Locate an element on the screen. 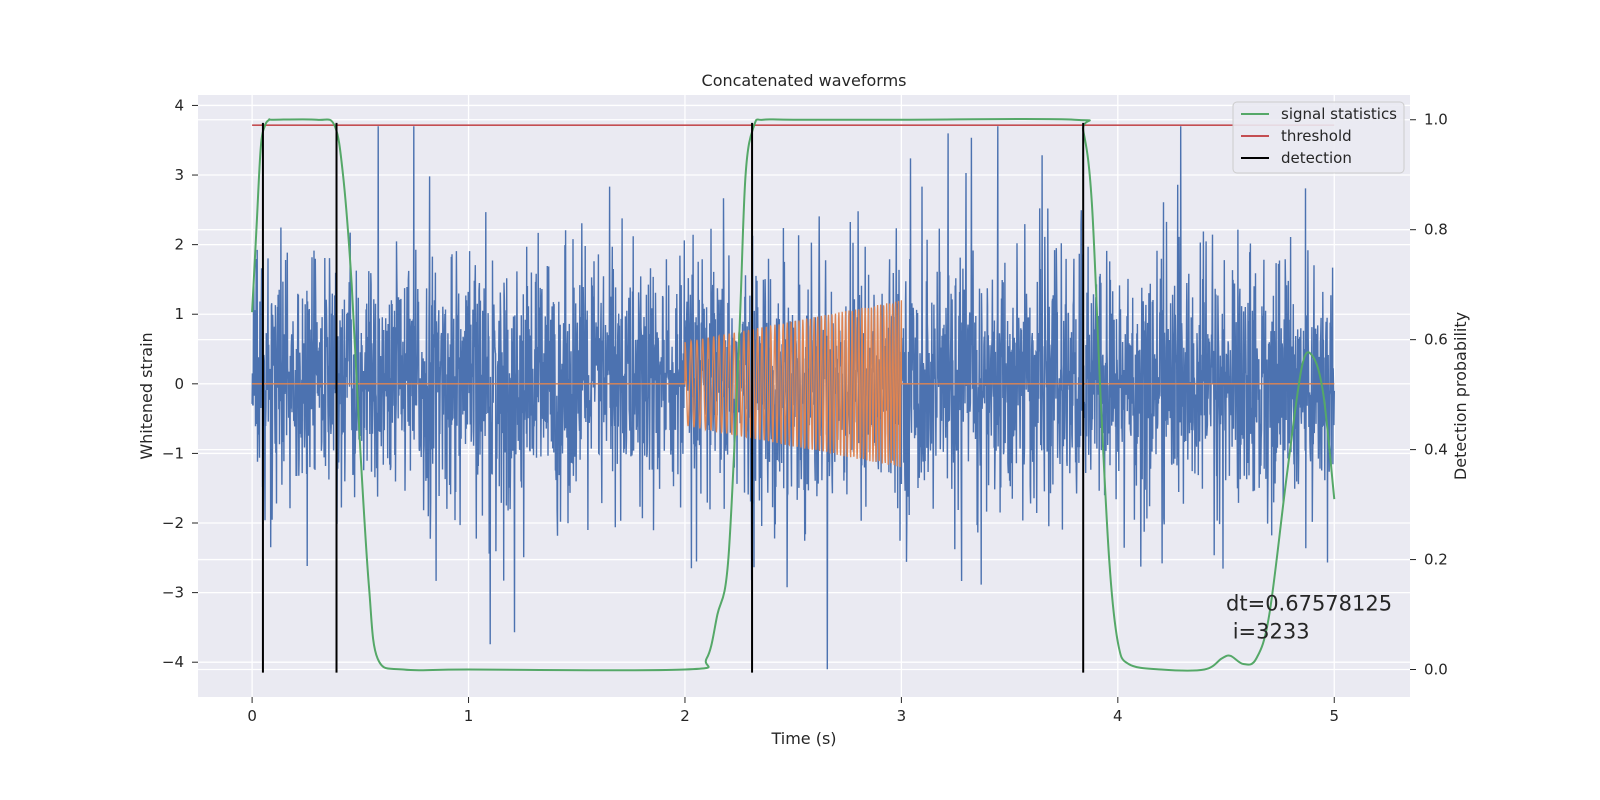 This screenshot has height=800, width=1600. y-right-tick-label: 1.0 is located at coordinates (1436, 120).